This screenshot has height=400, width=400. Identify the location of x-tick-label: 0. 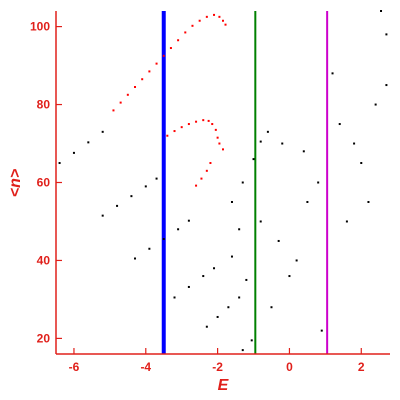
(289, 367).